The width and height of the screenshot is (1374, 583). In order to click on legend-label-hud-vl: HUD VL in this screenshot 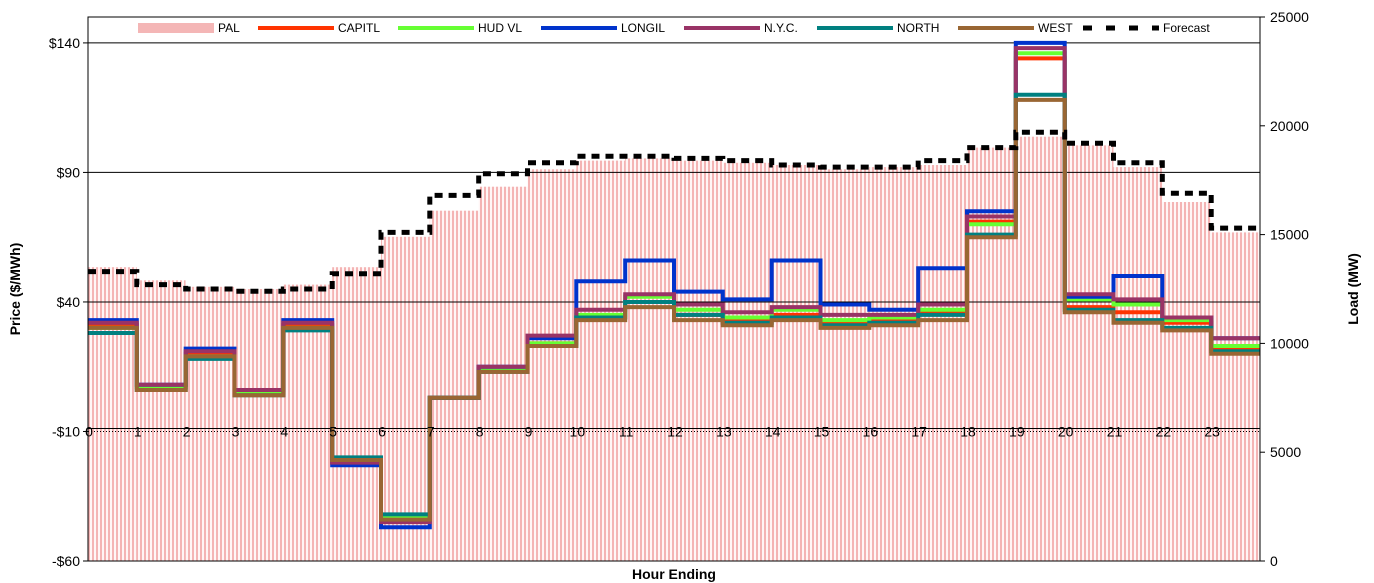, I will do `click(500, 28)`.